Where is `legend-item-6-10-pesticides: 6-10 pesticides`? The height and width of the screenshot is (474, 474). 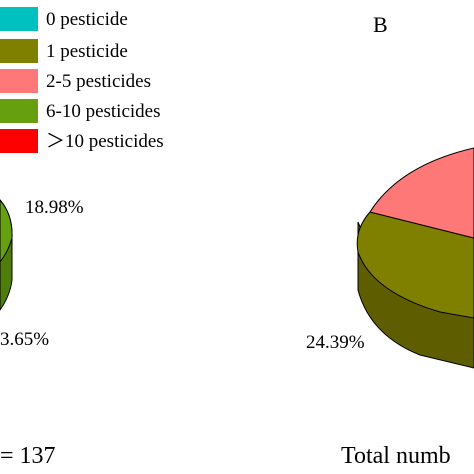
legend-item-6-10-pesticides: 6-10 pesticides is located at coordinates (80, 111).